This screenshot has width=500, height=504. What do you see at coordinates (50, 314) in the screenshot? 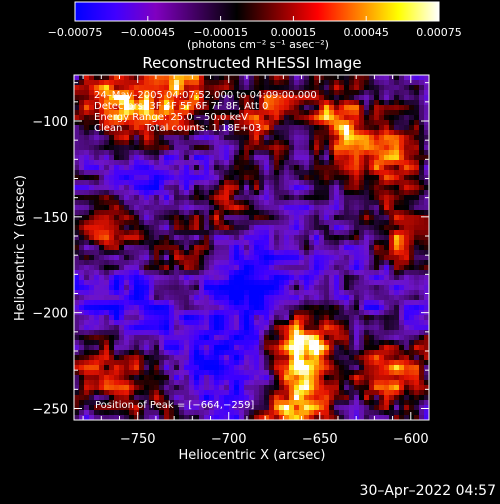
I see `y-tick-label: −200` at bounding box center [50, 314].